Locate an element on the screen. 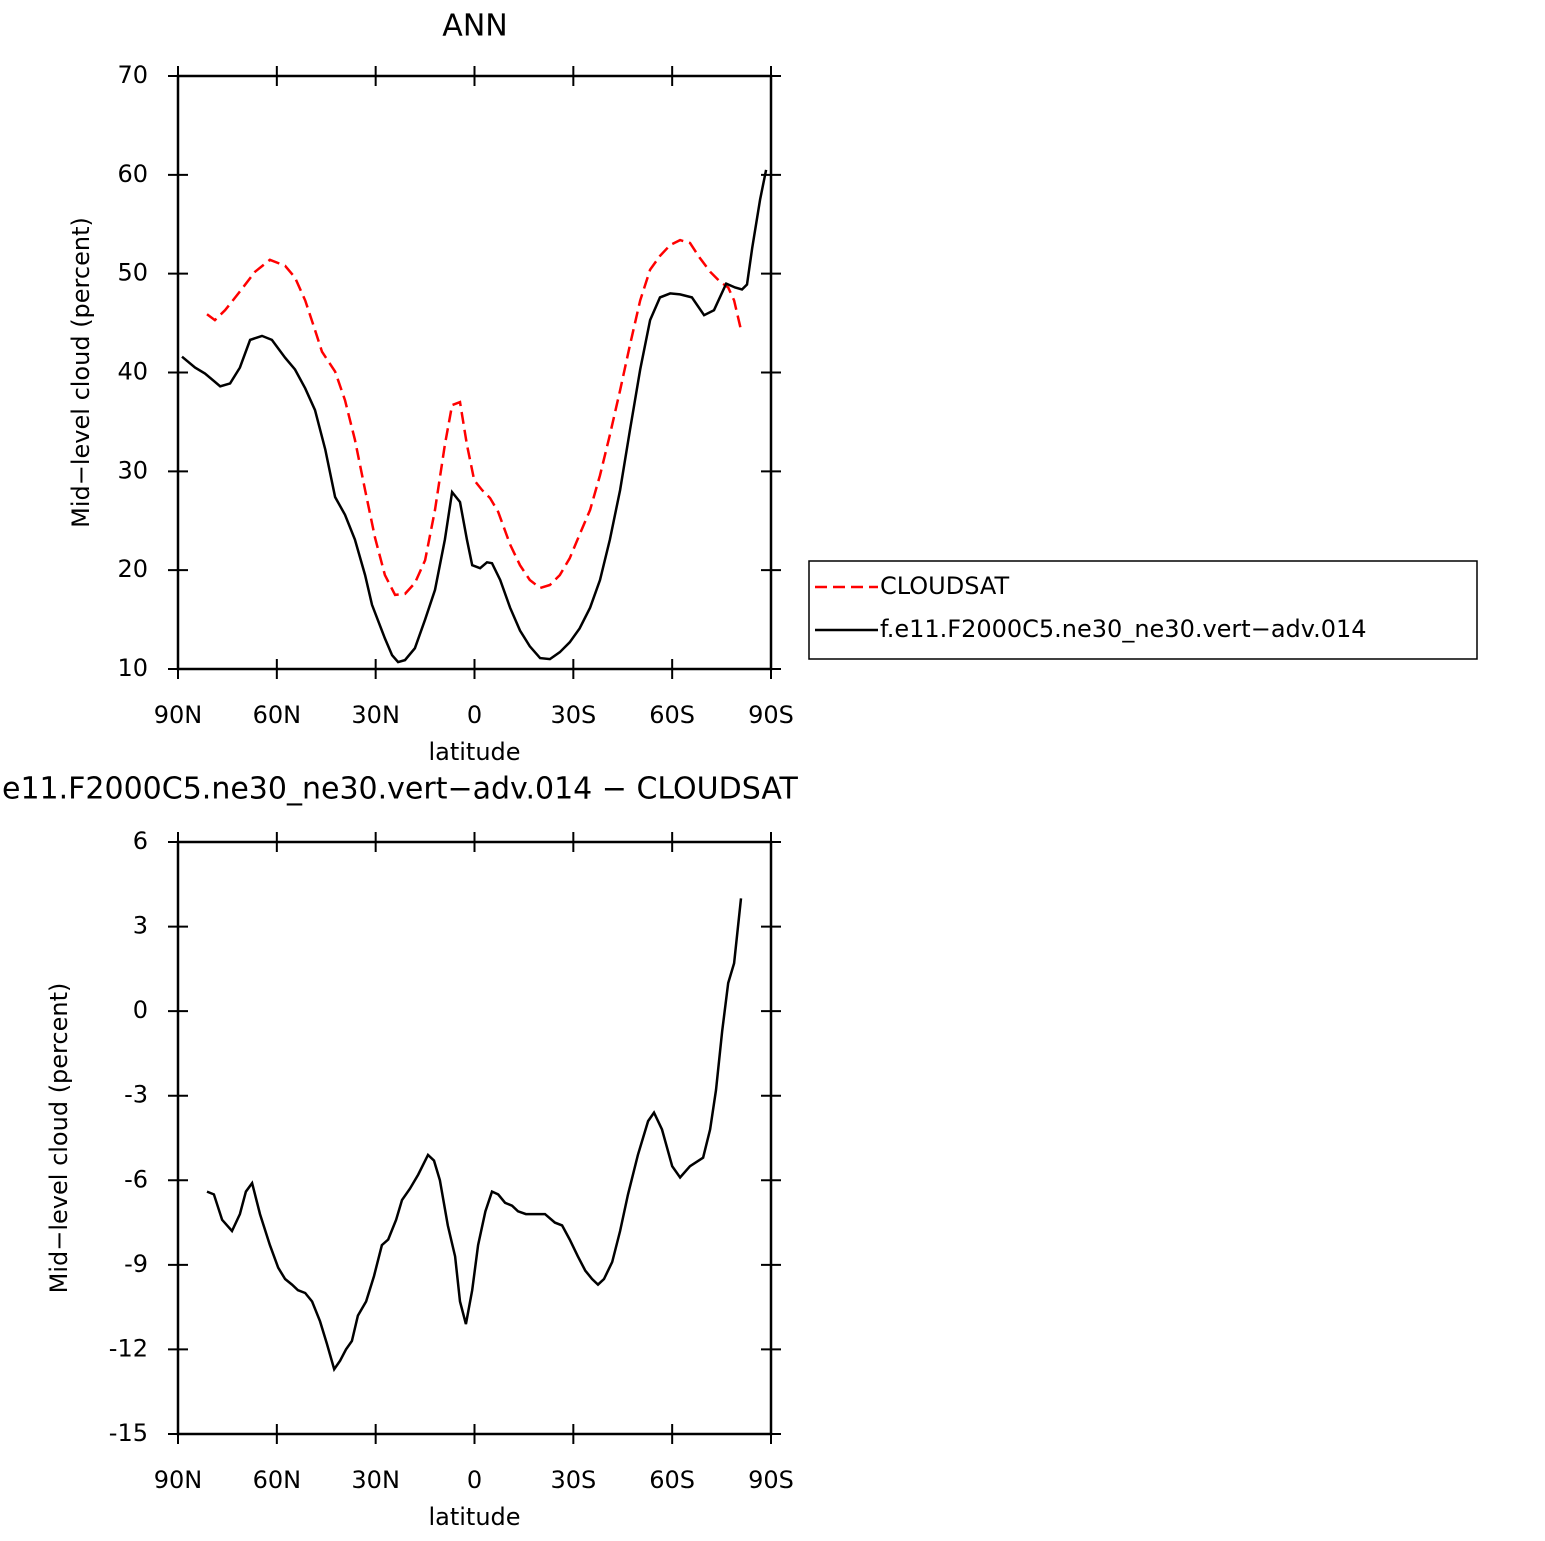  y-tick-label: -9 is located at coordinates (136, 1264).